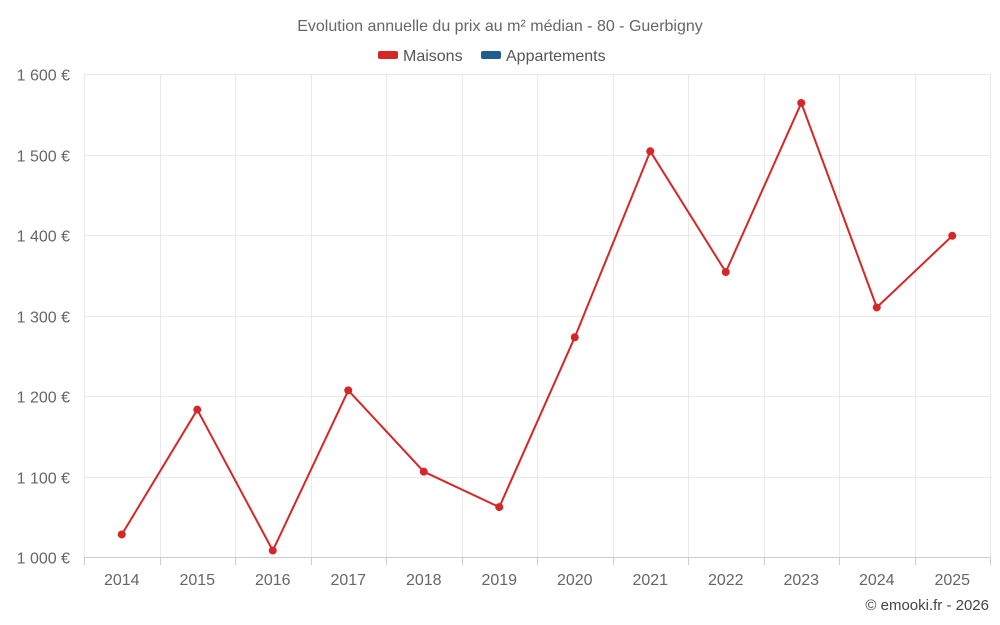 The width and height of the screenshot is (1000, 625). I want to click on x-tick-label-2022: 2022, so click(726, 580).